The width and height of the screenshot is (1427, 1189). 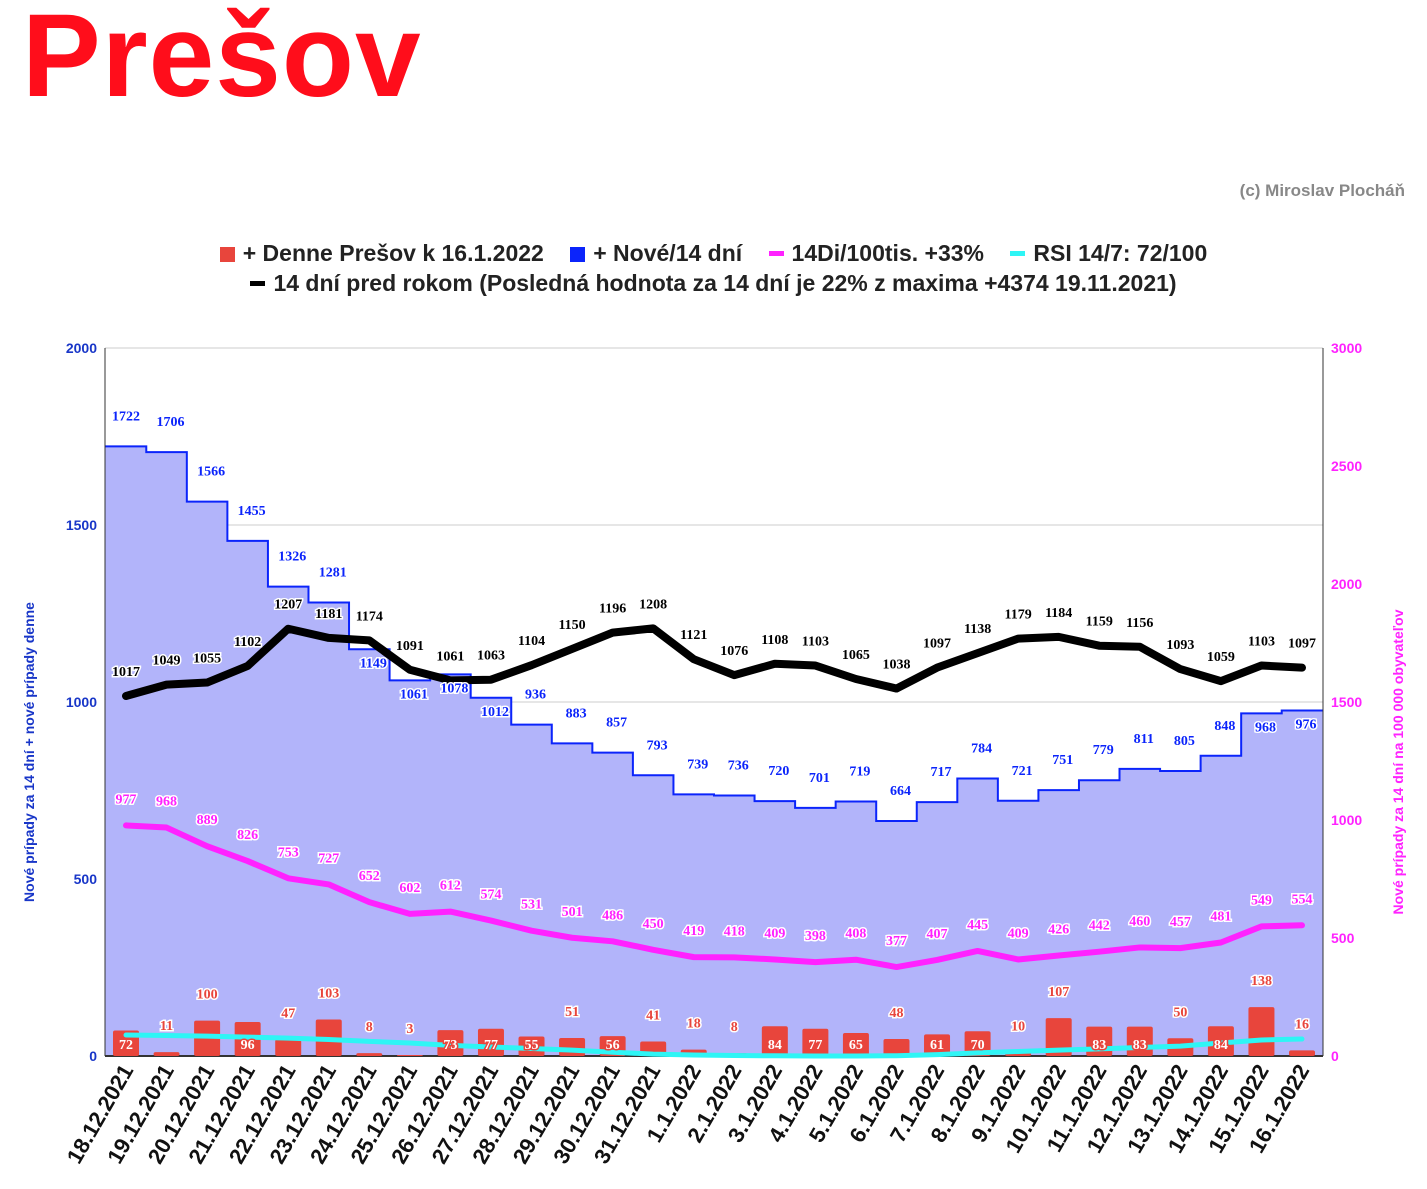 I want to click on label-14d: 811, so click(x=1144, y=739).